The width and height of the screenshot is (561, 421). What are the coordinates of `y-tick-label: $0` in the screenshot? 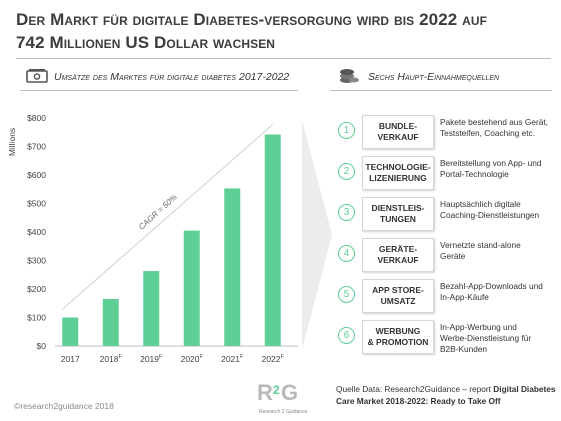 It's located at (42, 346).